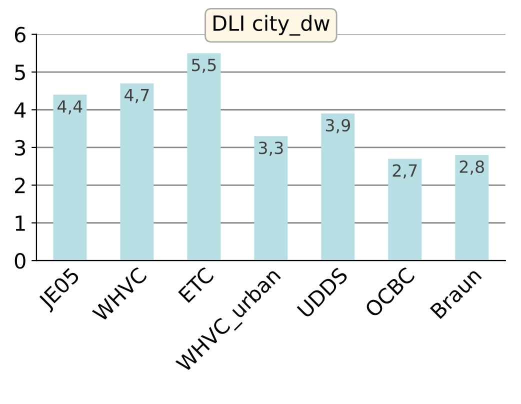 The height and width of the screenshot is (404, 521). What do you see at coordinates (20, 72) in the screenshot?
I see `y-tick-label: 5` at bounding box center [20, 72].